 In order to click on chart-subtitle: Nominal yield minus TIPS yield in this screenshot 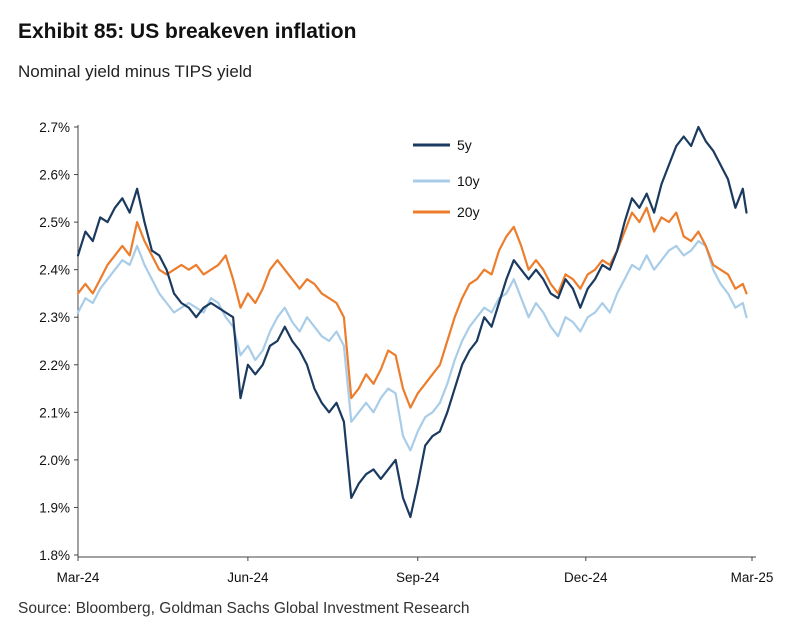, I will do `click(135, 71)`.